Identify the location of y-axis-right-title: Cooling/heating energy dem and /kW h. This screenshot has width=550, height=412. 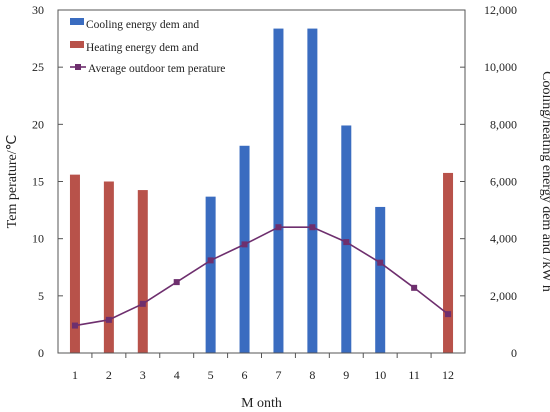
(544, 181).